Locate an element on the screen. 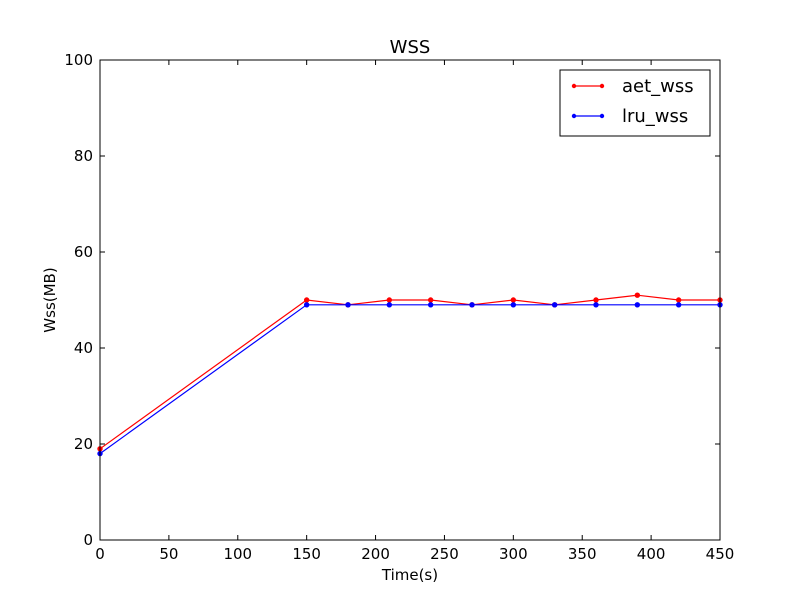 This screenshot has height=600, width=800. legend: aet_wss lru_wss is located at coordinates (635, 103).